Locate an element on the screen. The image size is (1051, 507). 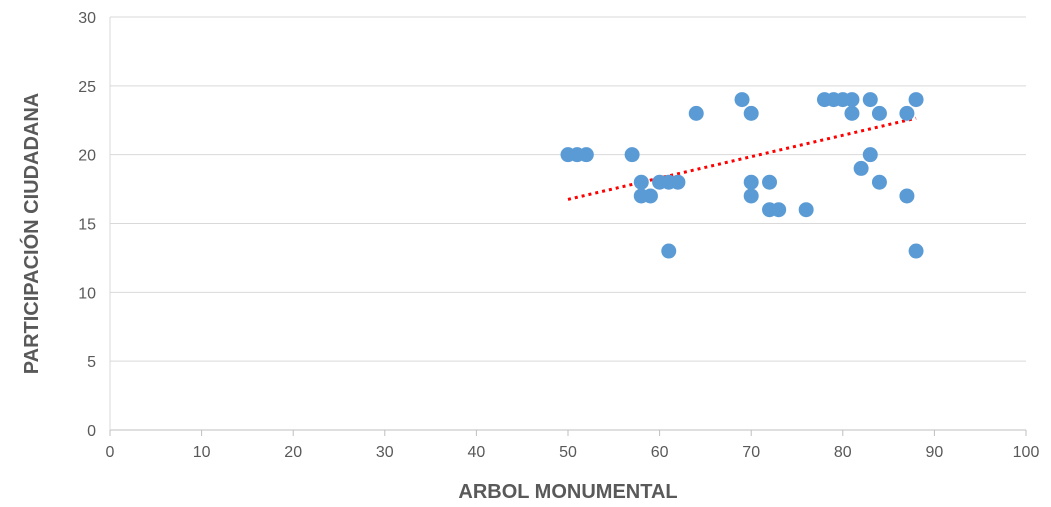
y-tick-label: 10 is located at coordinates (87, 293).